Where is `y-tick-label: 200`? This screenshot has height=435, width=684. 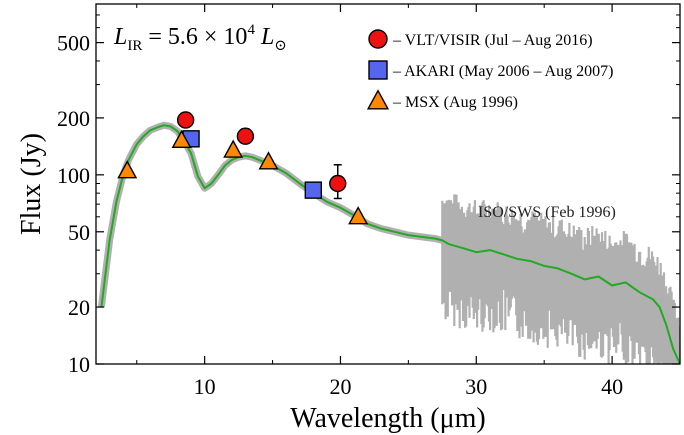
y-tick-label: 200 is located at coordinates (73, 118).